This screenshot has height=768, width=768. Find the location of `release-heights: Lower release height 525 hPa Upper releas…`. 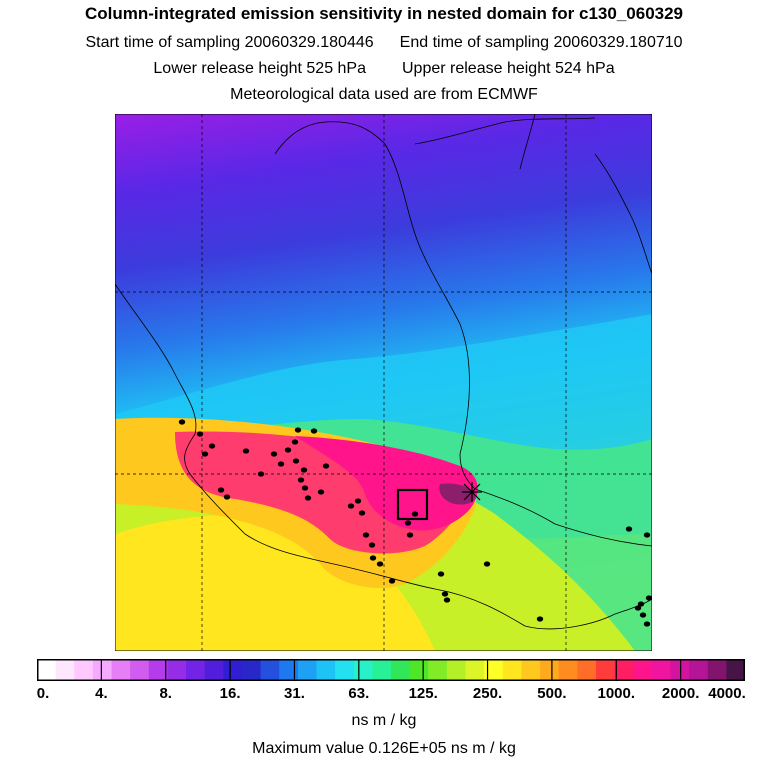

release-heights: Lower release height 525 hPa Upper releas… is located at coordinates (384, 69).